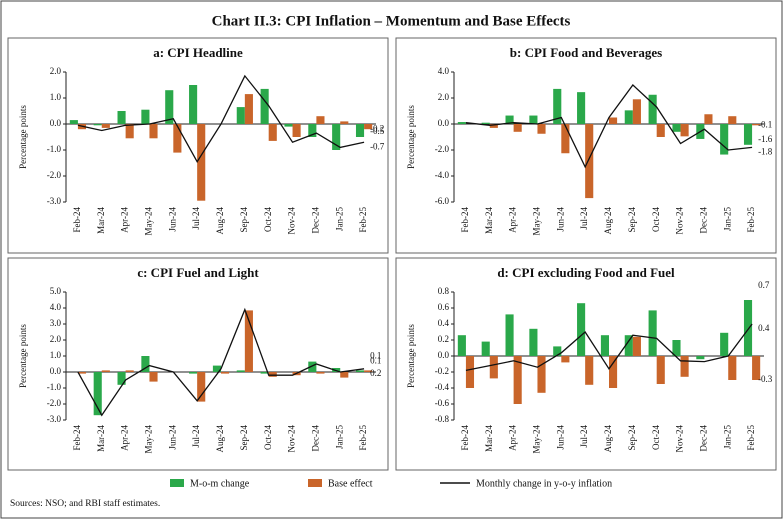 The height and width of the screenshot is (519, 783). I want to click on data-label: -0.1, so click(765, 124).